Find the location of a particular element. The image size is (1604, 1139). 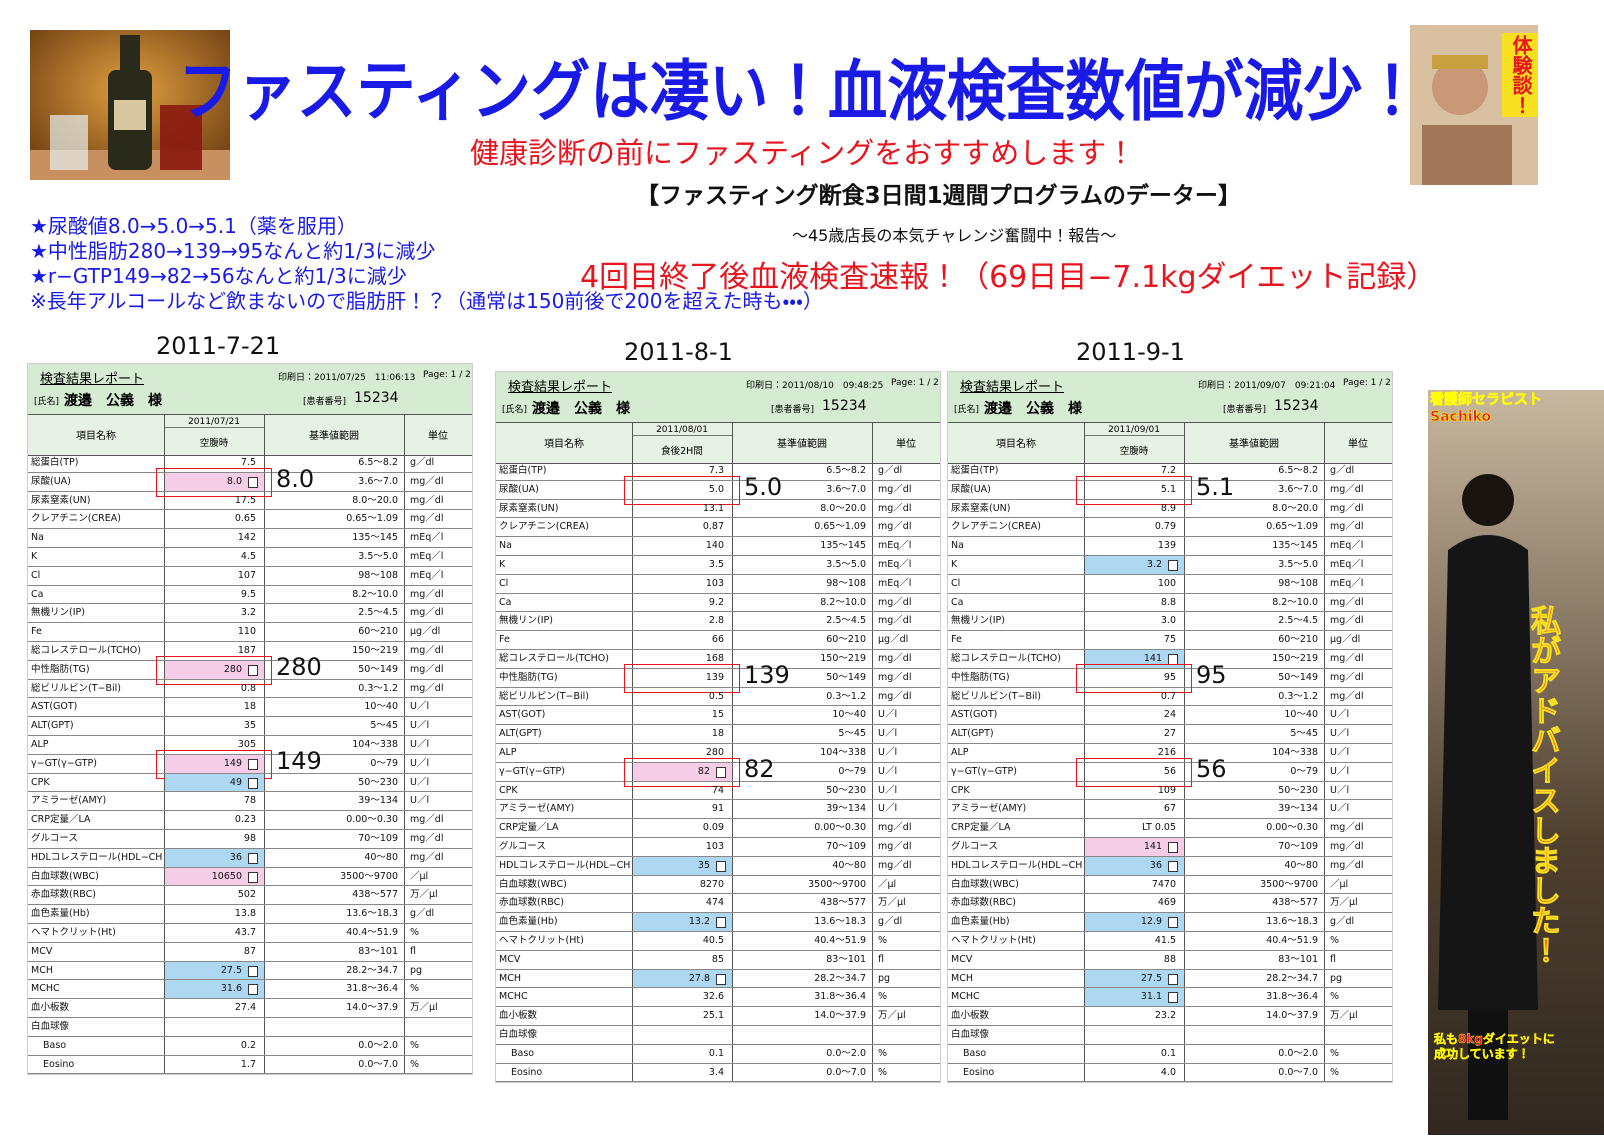

report-date: 2011-8-1 is located at coordinates (678, 352).